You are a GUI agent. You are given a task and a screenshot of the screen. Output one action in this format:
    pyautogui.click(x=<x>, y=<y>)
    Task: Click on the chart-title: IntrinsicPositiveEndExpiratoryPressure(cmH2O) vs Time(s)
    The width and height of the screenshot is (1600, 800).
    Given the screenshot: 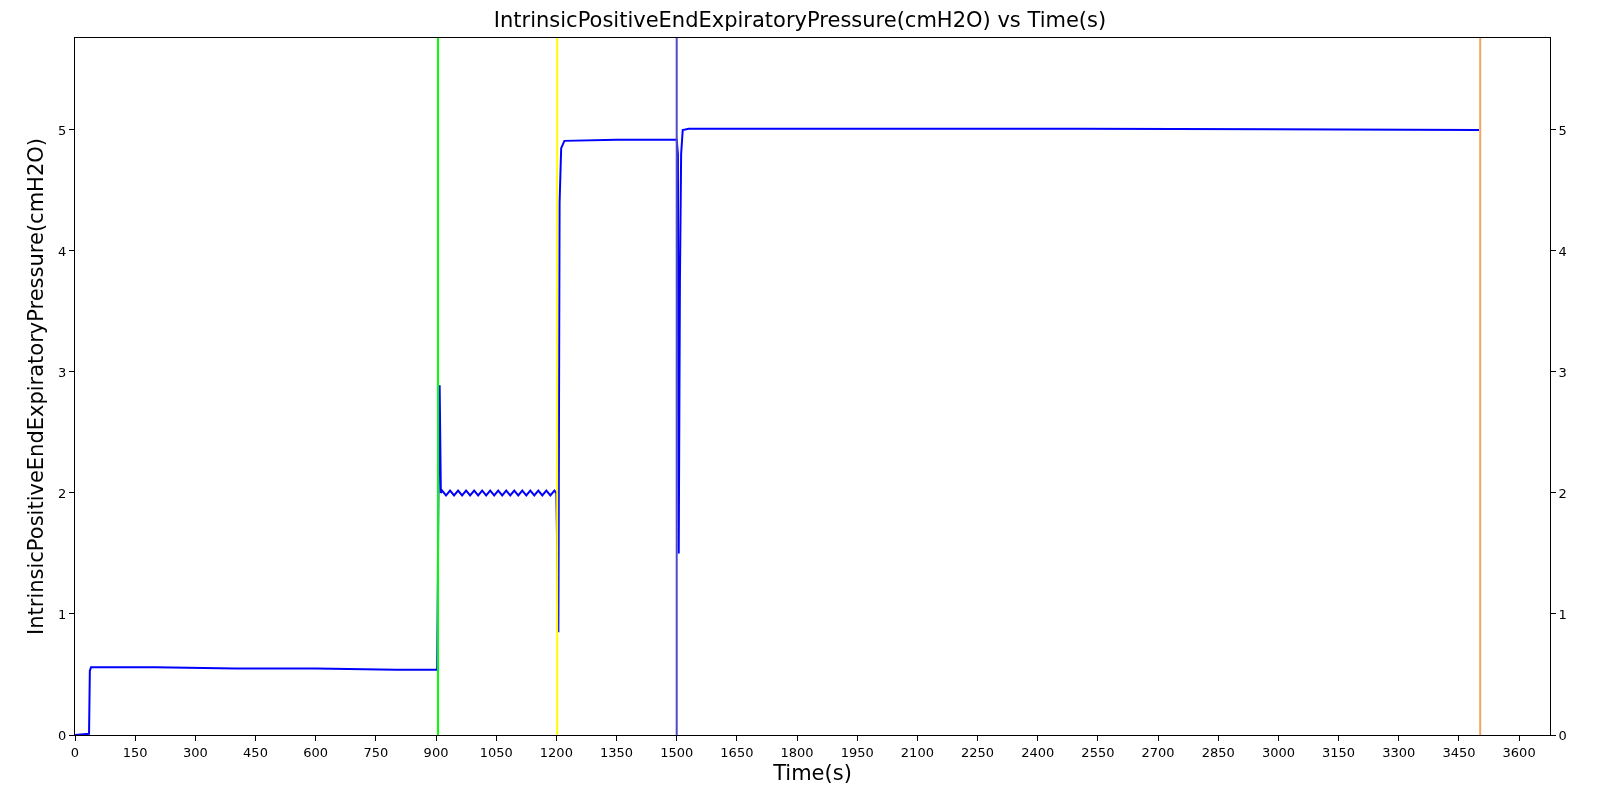 What is the action you would take?
    pyautogui.click(x=800, y=19)
    